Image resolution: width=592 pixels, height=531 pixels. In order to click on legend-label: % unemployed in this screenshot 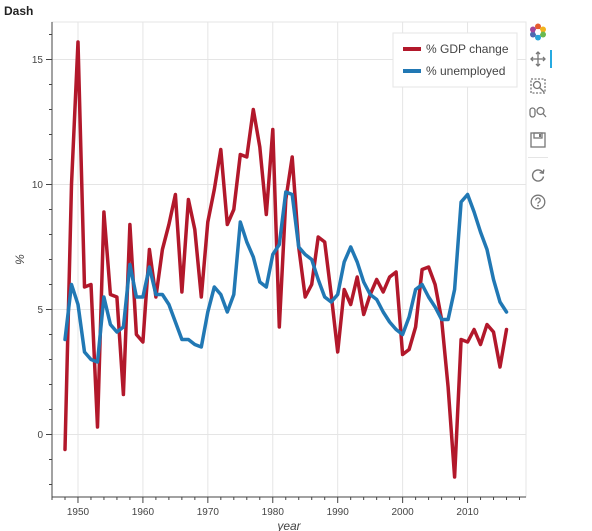, I will do `click(465, 71)`.